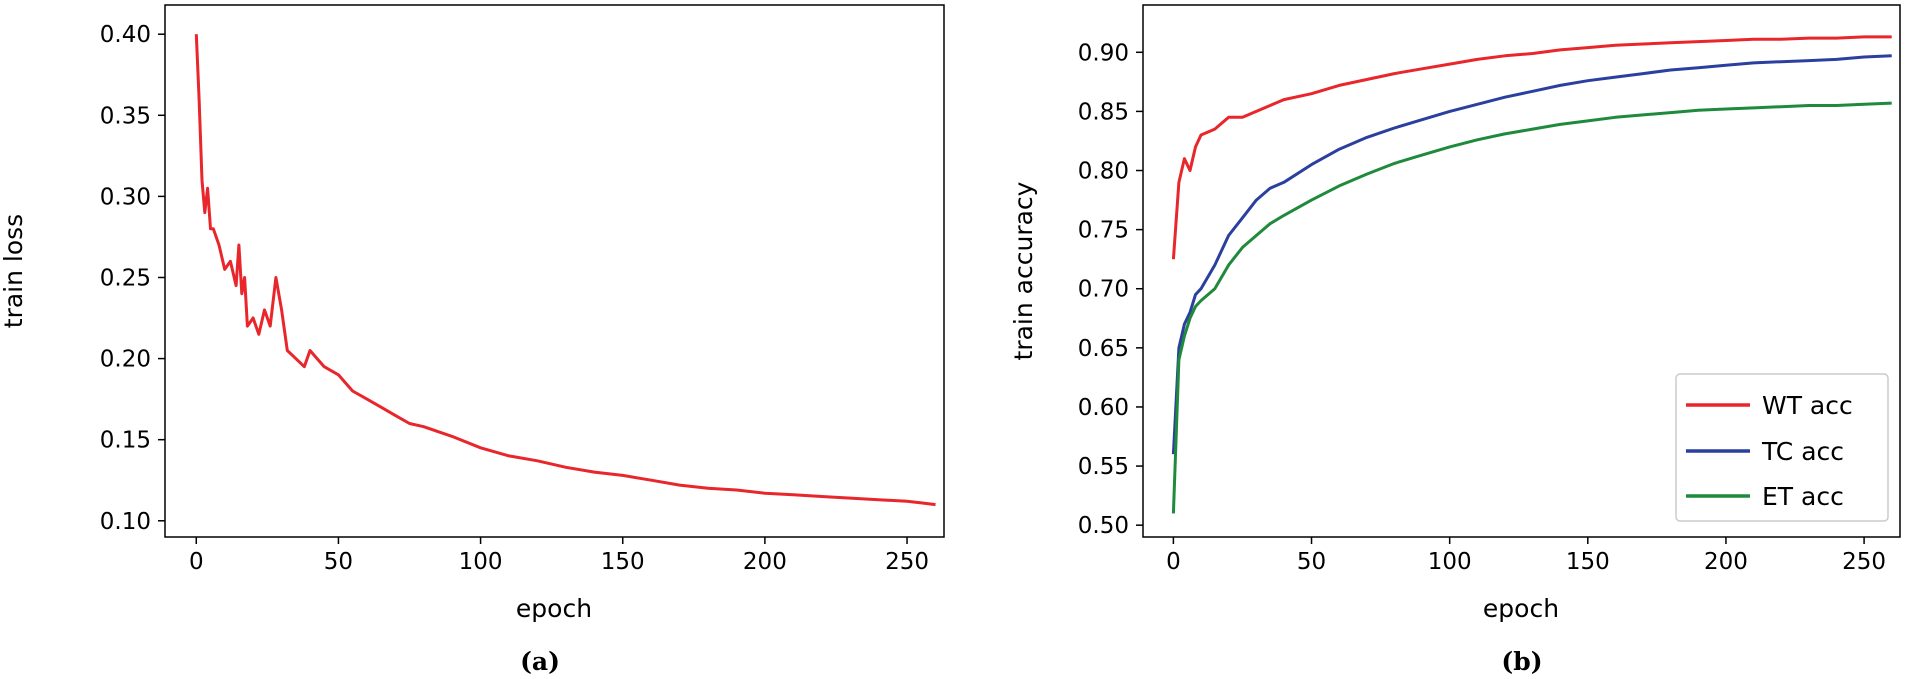 This screenshot has width=1905, height=679. What do you see at coordinates (1103, 467) in the screenshot?
I see `y-tick-label: 0.55` at bounding box center [1103, 467].